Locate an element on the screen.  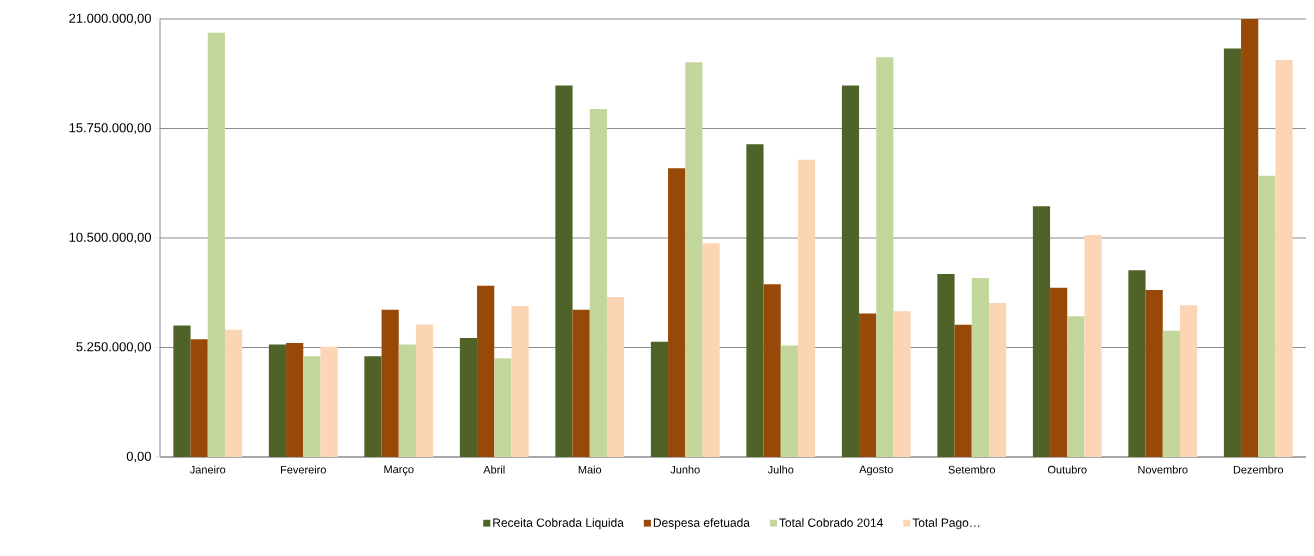
x-tick-label: Abril is located at coordinates (494, 469).